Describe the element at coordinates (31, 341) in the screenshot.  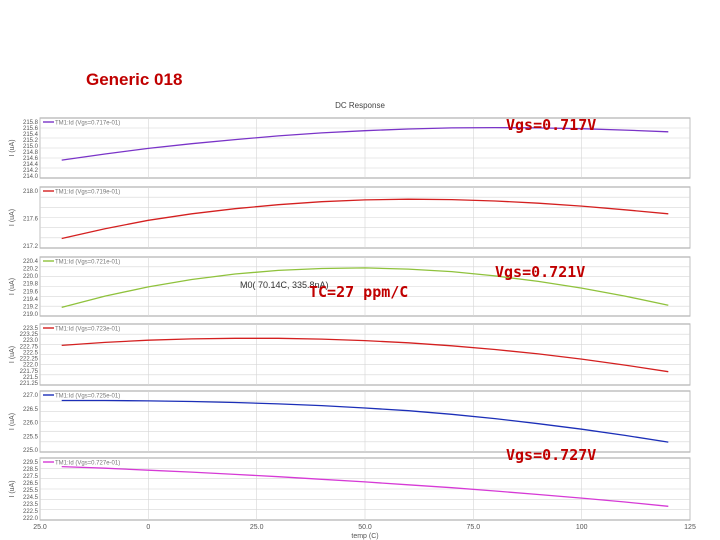
I see `y-tick-label: 223.0` at that location.